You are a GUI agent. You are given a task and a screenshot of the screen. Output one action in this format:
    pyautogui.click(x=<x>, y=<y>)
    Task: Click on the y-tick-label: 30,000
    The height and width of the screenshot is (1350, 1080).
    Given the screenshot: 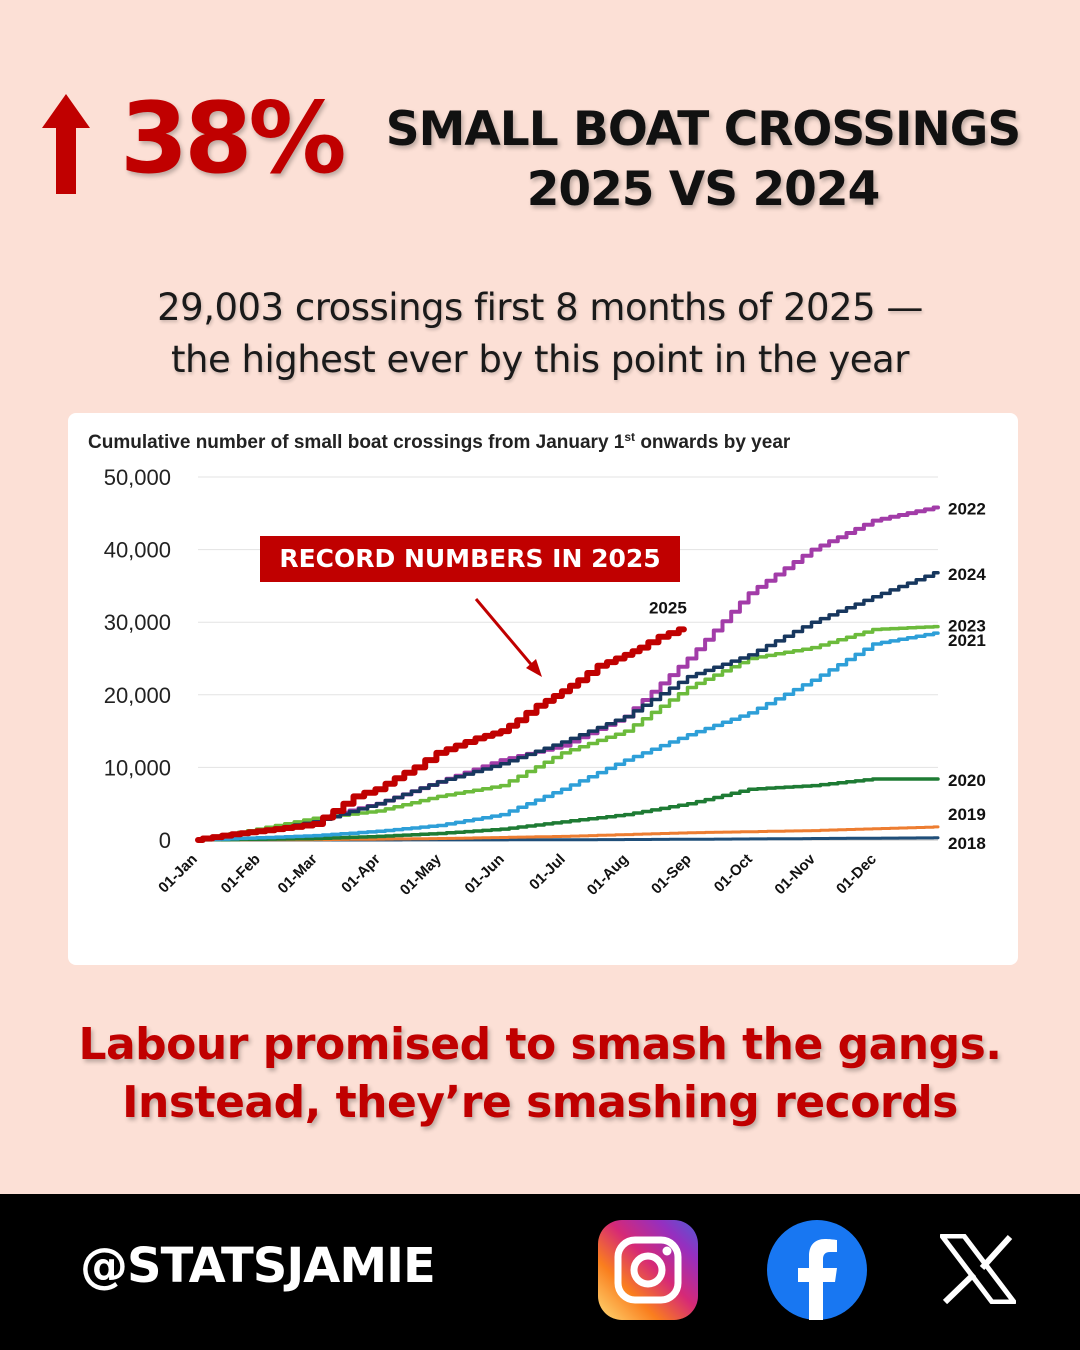 What is the action you would take?
    pyautogui.click(x=137, y=622)
    